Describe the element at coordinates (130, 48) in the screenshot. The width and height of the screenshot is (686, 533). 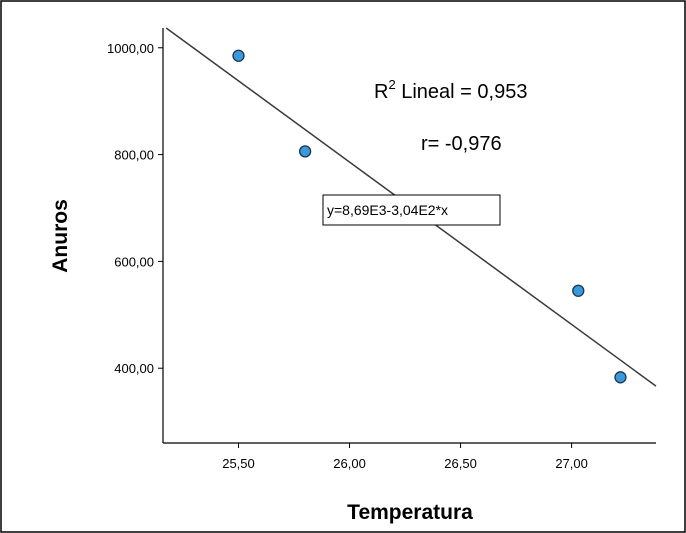
I see `y-tick-label: 1000,00` at that location.